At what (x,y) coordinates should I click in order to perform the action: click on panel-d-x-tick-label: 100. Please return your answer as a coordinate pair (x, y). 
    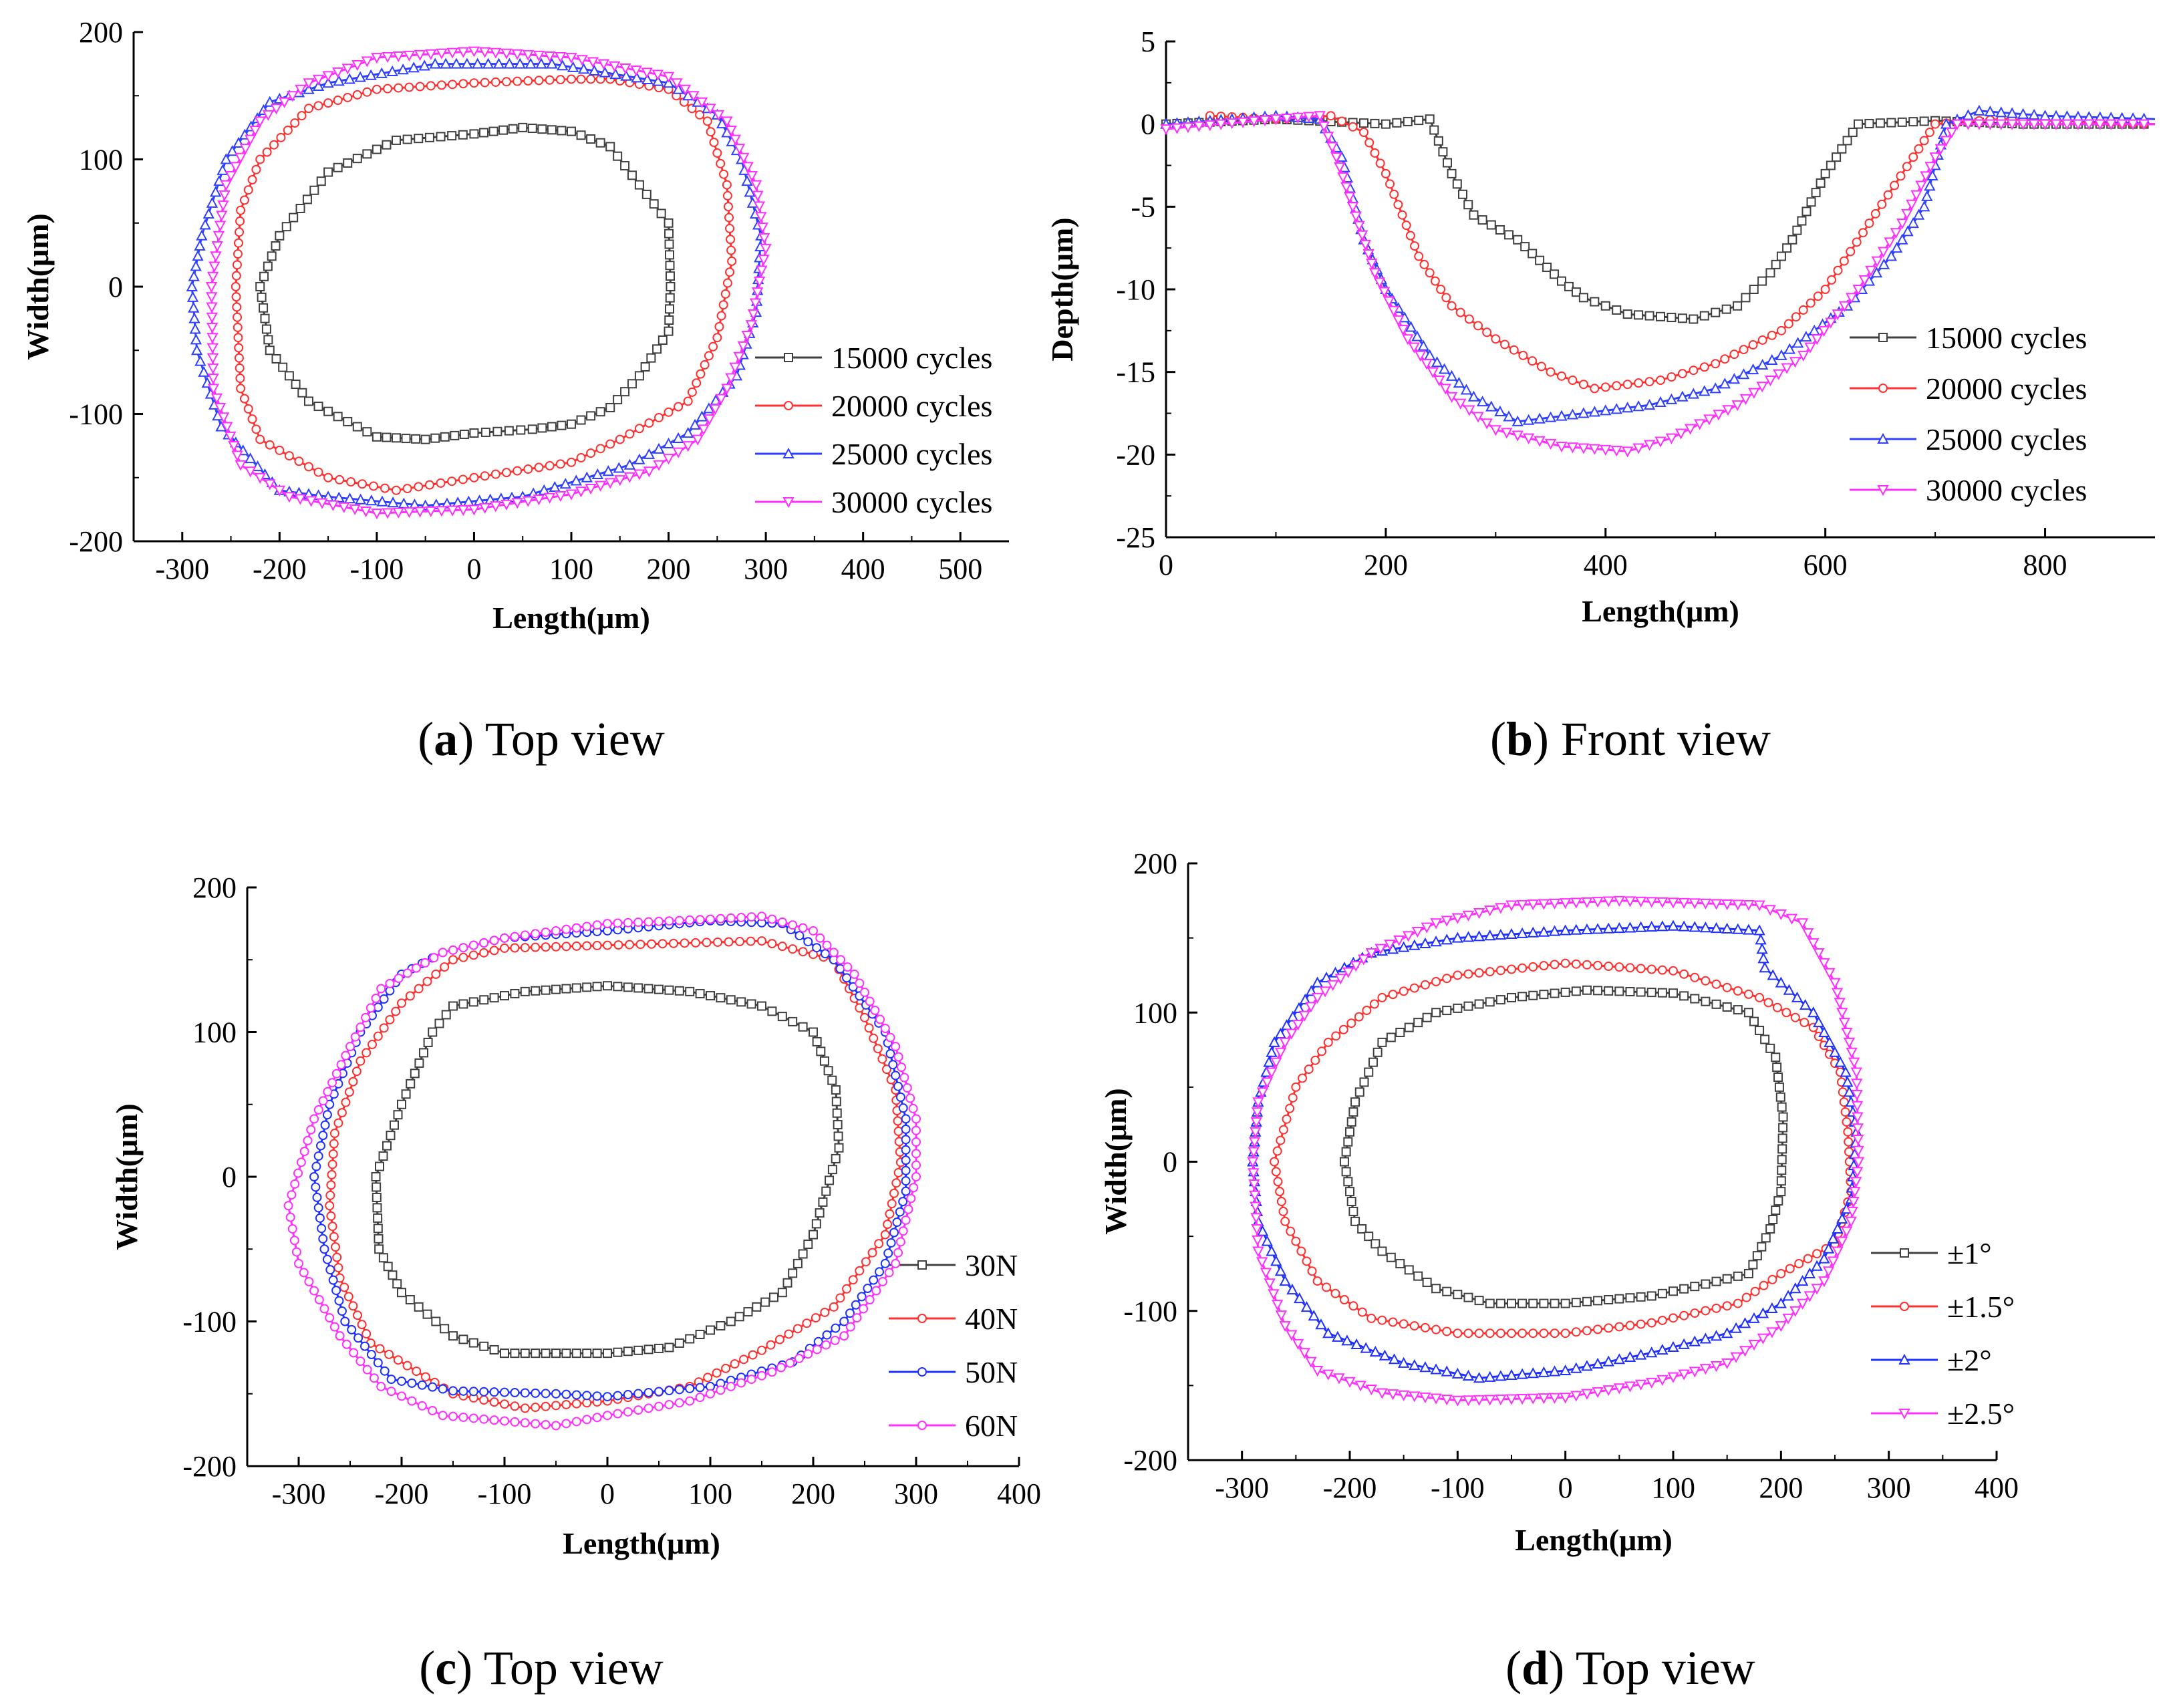
    Looking at the image, I should click on (1673, 1487).